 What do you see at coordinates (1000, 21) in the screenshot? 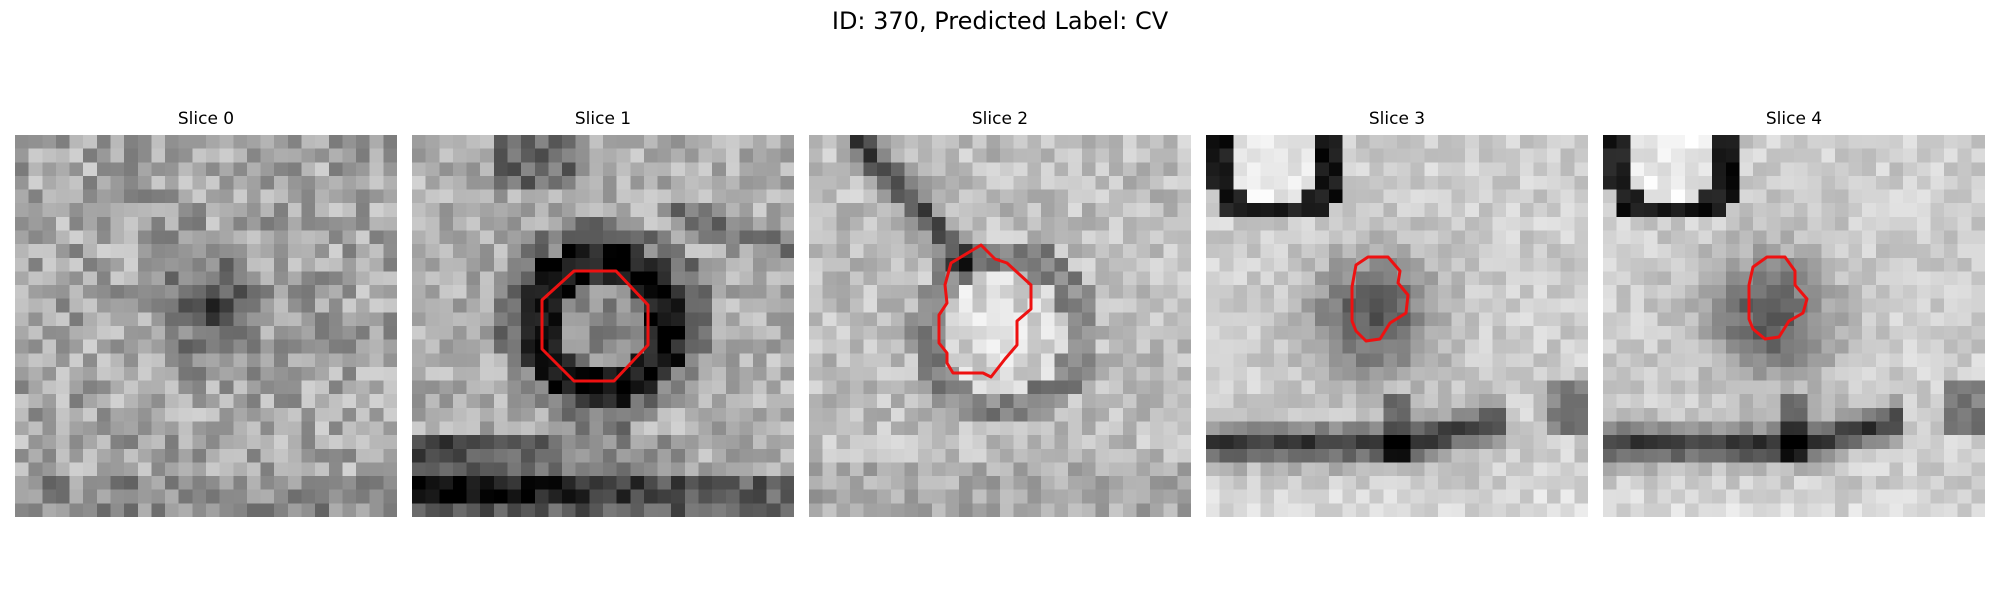
I see `figure-title: ID: 370, Predicted Label: CV` at bounding box center [1000, 21].